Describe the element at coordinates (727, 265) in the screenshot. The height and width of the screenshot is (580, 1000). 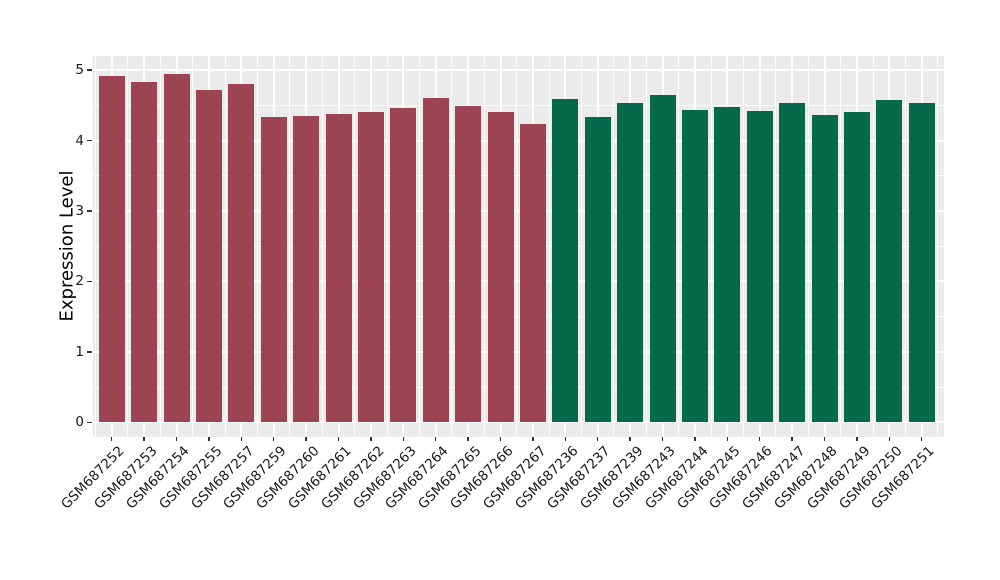
I see `bar-gsm687245` at that location.